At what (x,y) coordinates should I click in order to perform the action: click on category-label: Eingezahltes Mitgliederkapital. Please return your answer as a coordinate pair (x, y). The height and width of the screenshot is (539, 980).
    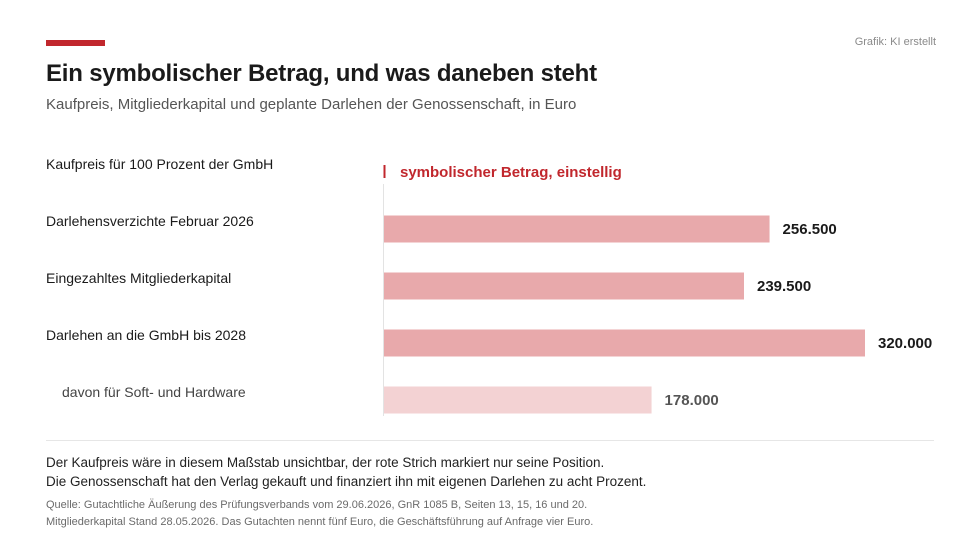
    Looking at the image, I should click on (138, 278).